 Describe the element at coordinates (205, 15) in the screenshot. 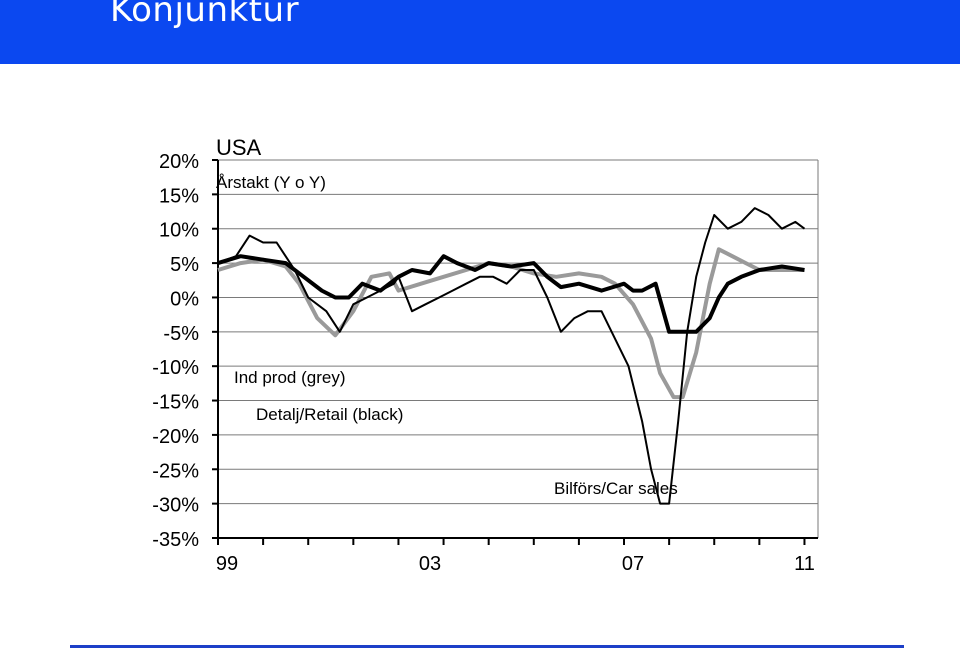

I see `page-title: Konjunktur` at that location.